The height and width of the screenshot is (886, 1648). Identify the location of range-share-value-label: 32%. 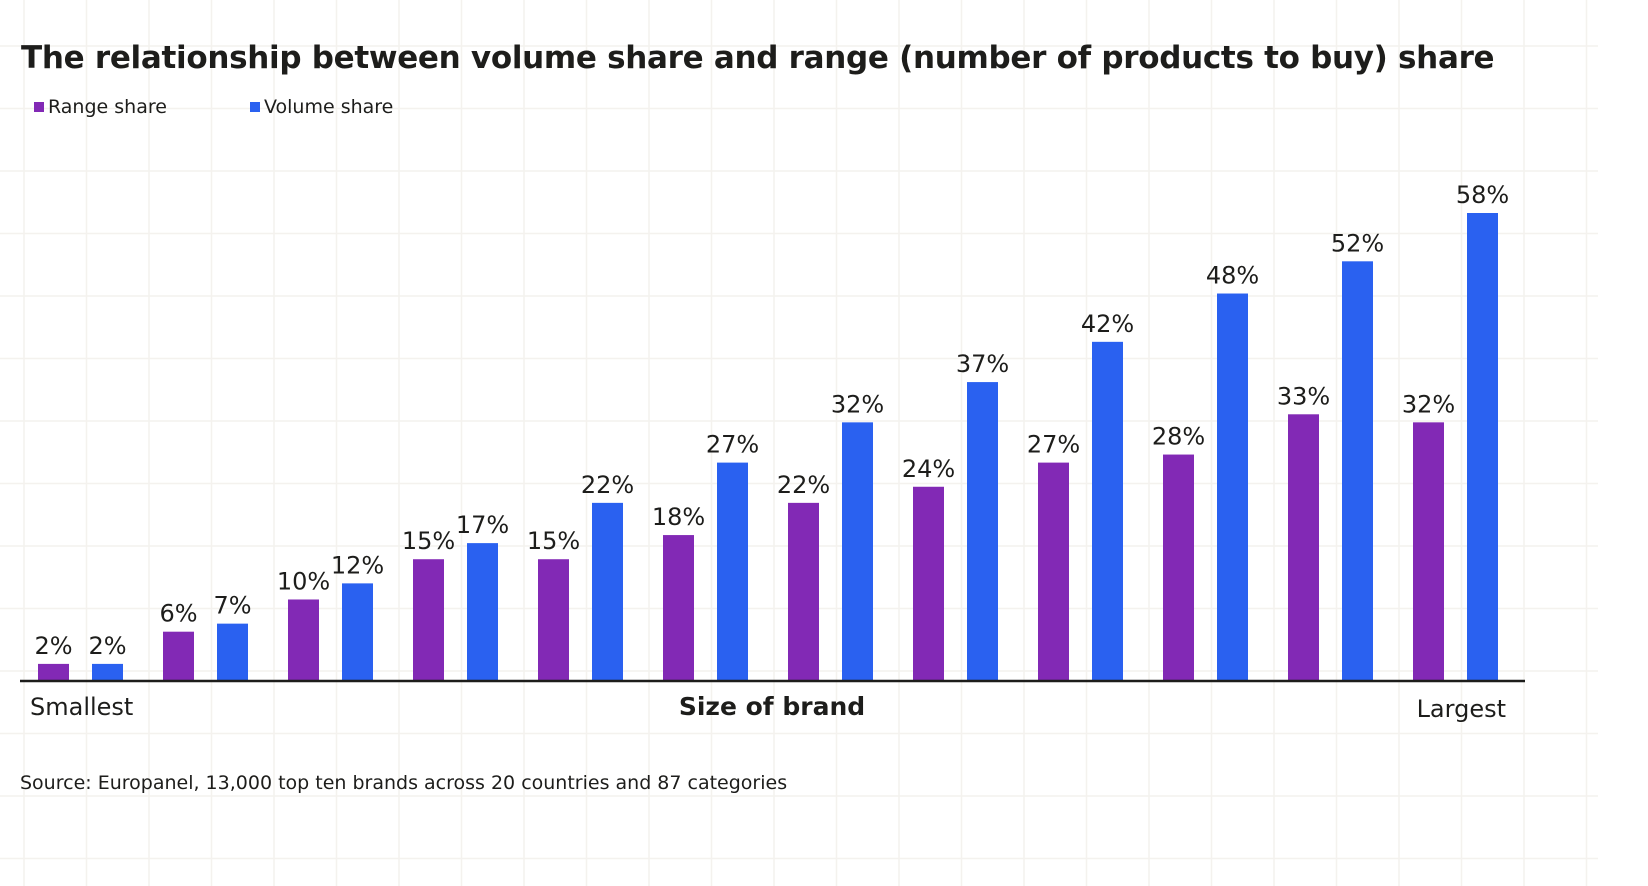
(1428, 404).